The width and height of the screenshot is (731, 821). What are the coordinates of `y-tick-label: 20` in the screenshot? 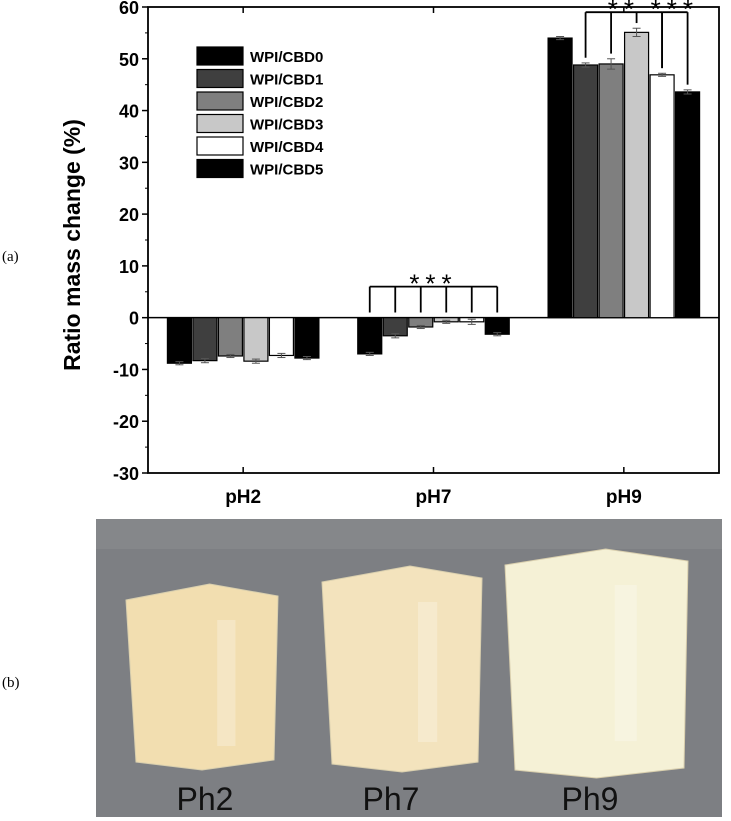 It's located at (129, 215).